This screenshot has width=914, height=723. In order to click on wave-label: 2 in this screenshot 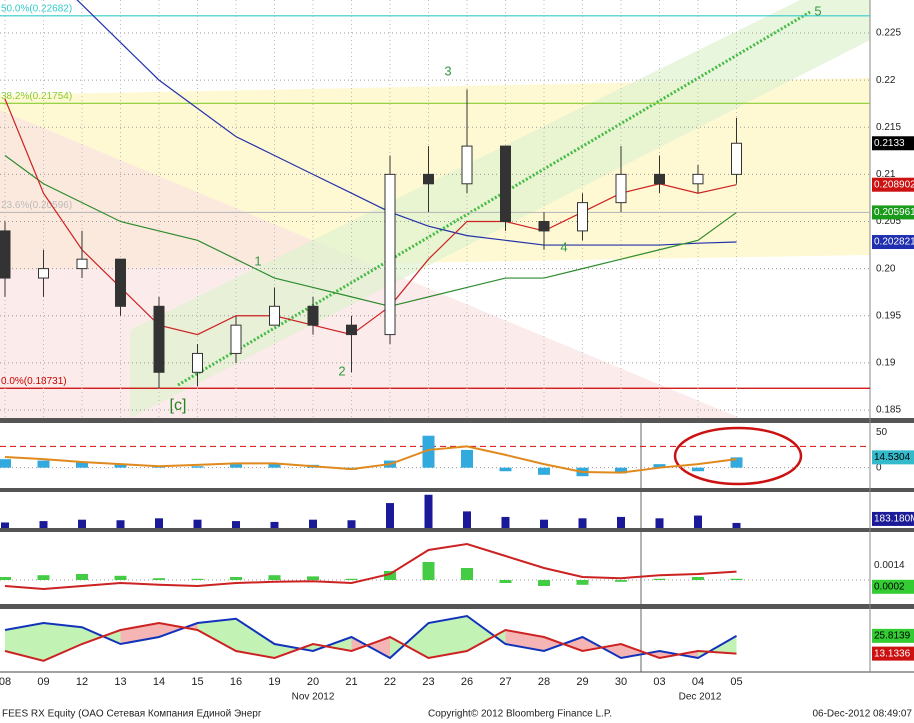, I will do `click(341, 370)`.